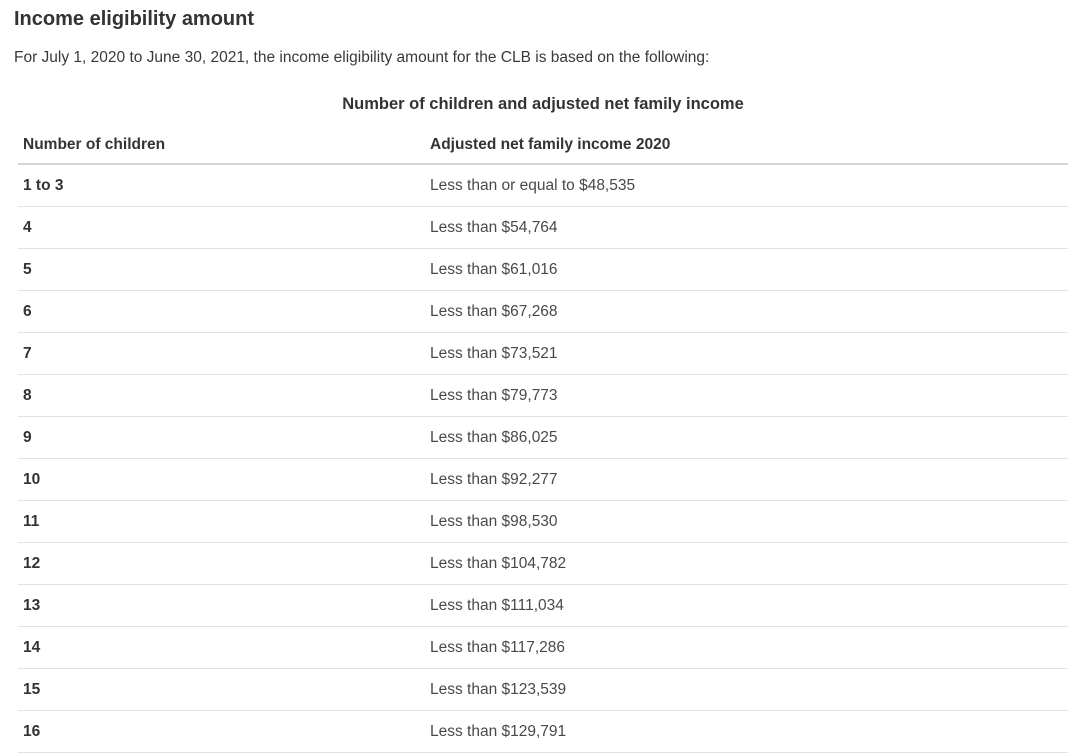 This screenshot has height=753, width=1080. I want to click on table-row: 6 Less than $67,268, so click(543, 311).